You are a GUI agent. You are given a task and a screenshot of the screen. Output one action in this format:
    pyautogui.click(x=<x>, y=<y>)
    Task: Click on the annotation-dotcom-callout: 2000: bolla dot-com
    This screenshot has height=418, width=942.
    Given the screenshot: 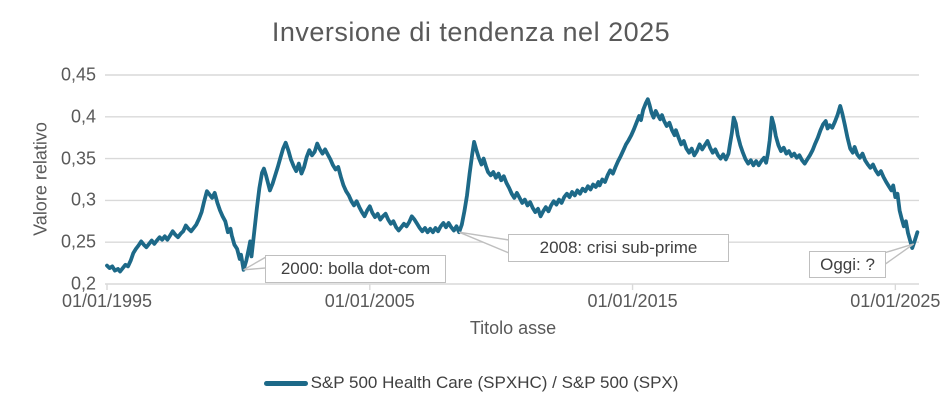 What is the action you would take?
    pyautogui.click(x=355, y=269)
    